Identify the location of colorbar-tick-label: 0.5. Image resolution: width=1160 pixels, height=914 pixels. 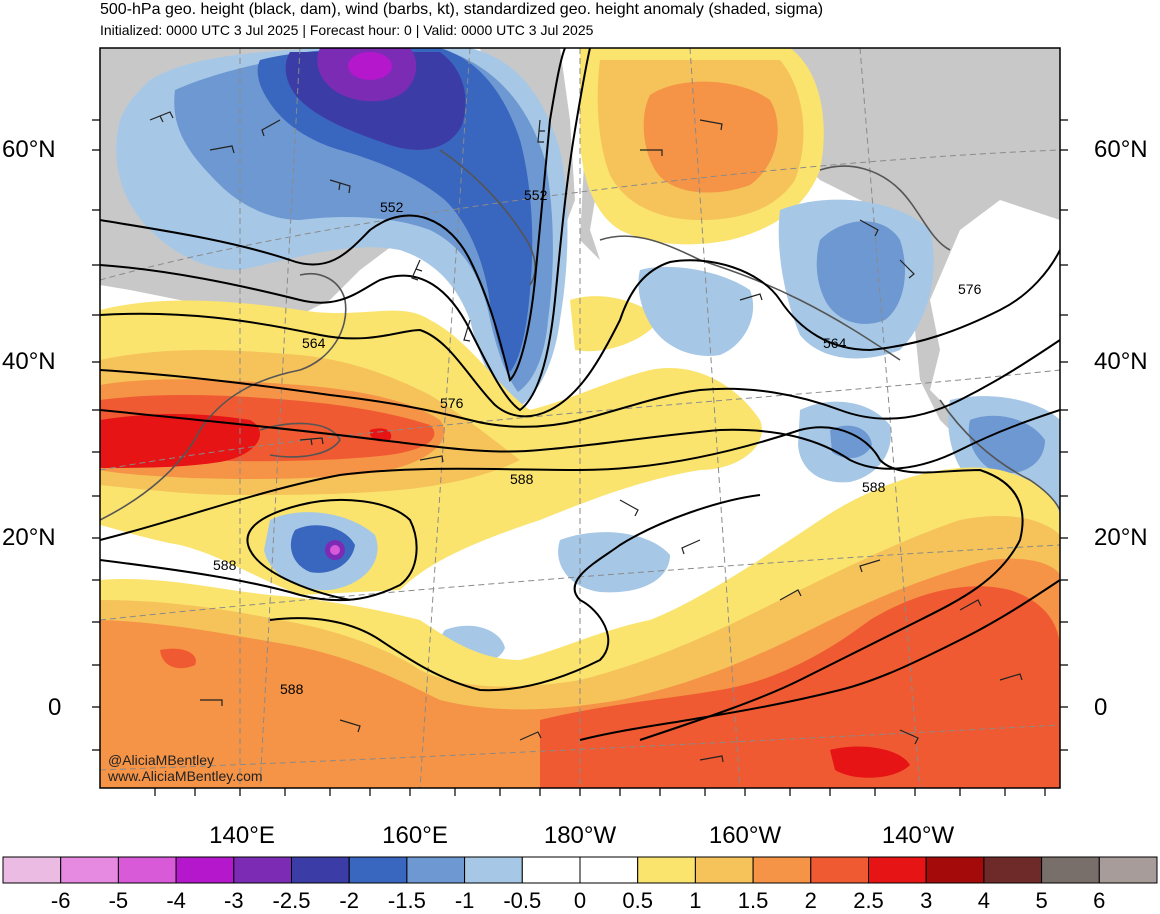
(637, 900).